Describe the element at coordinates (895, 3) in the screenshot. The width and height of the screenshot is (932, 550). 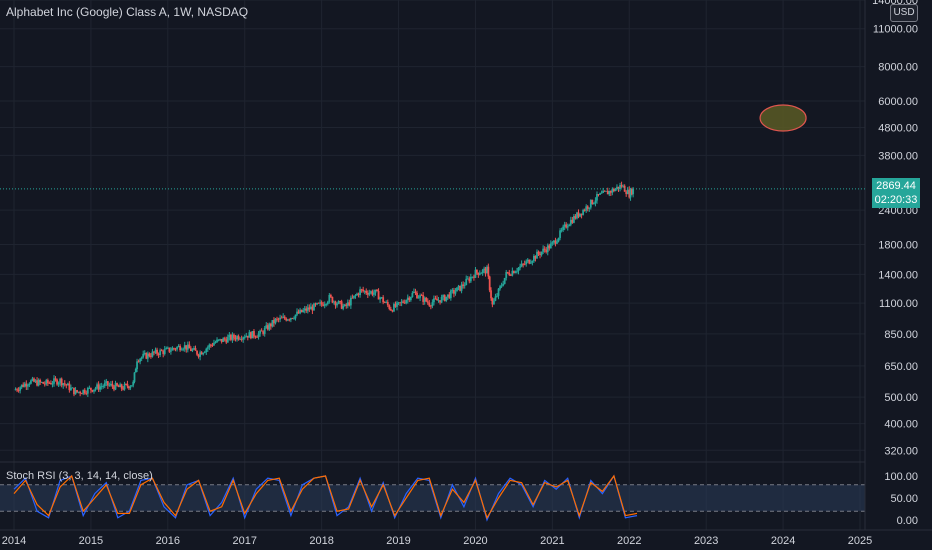
I see `price-tick-label: 14000.00` at that location.